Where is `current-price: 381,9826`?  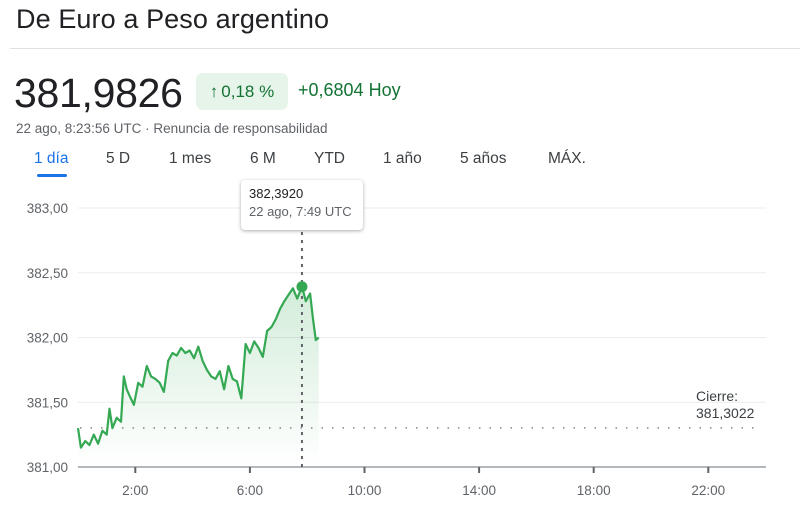
current-price: 381,9826 is located at coordinates (98, 93).